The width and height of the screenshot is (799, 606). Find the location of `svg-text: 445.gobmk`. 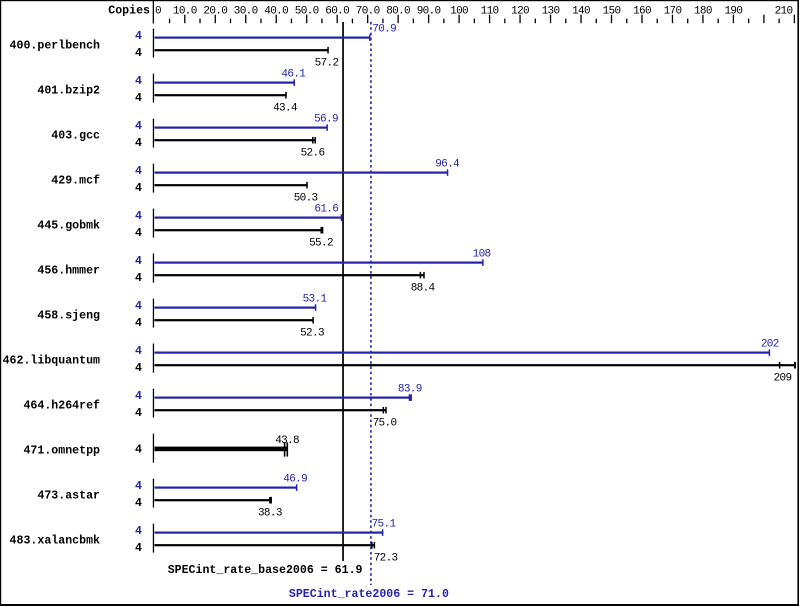

svg-text: 445.gobmk is located at coordinates (68, 225).